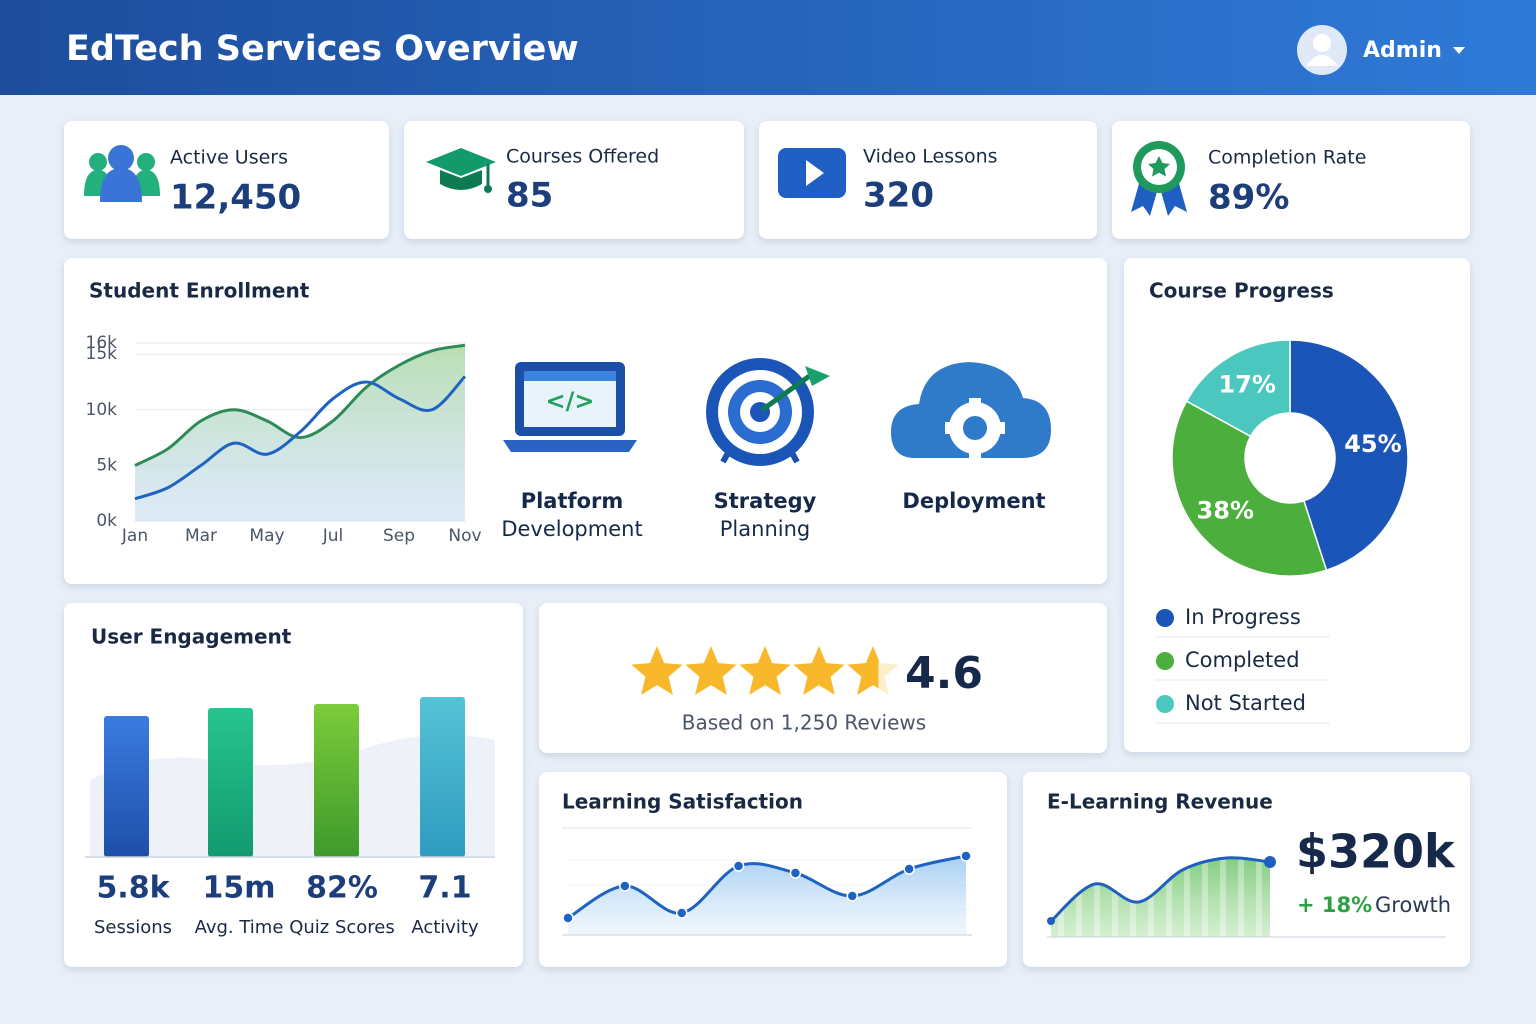 The image size is (1536, 1024). I want to click on x-tick-label: Jul, so click(333, 536).